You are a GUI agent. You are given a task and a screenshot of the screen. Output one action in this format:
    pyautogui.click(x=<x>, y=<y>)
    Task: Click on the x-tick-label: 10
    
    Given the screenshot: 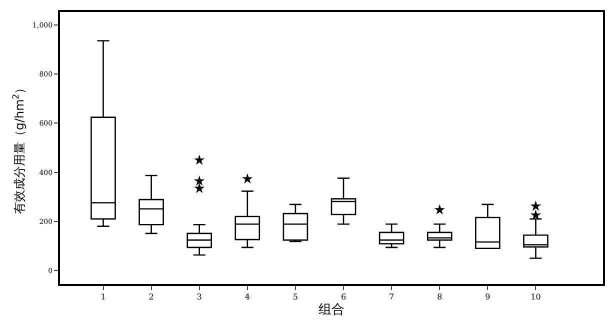 What is the action you would take?
    pyautogui.click(x=535, y=297)
    